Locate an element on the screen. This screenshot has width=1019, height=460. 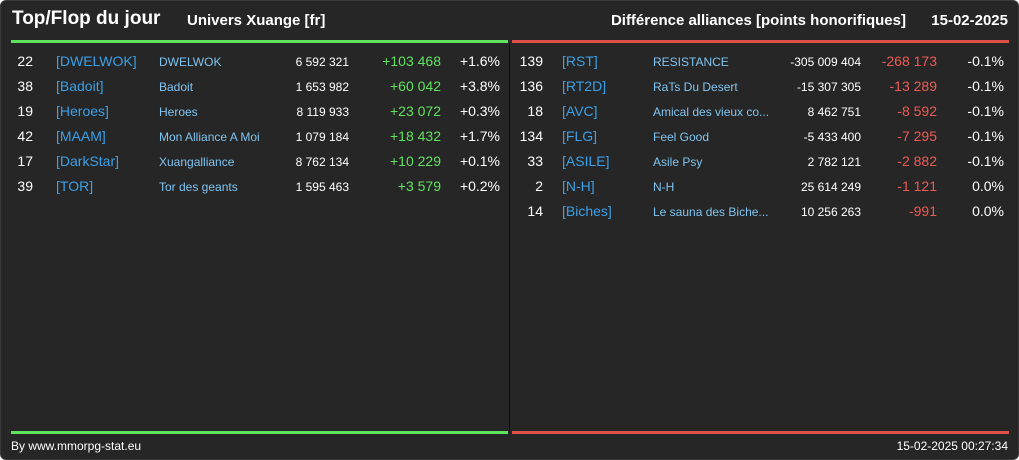
alliance-tag-link: [RT2D] is located at coordinates (584, 86).